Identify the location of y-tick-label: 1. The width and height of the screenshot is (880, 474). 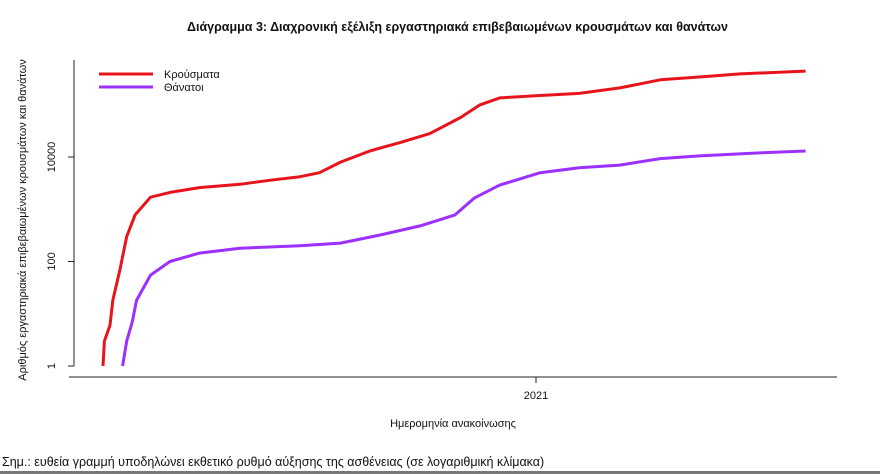
(52, 366).